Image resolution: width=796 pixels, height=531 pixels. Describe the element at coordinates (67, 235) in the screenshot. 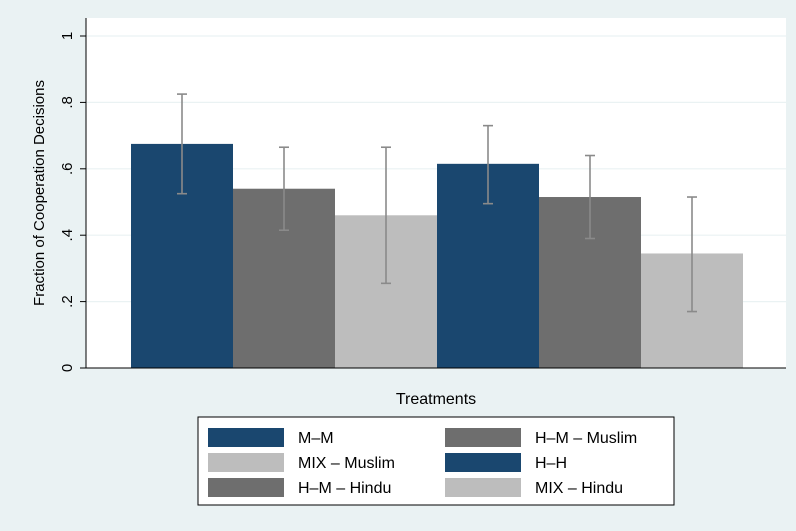

I see `y-tick-label: .4` at that location.